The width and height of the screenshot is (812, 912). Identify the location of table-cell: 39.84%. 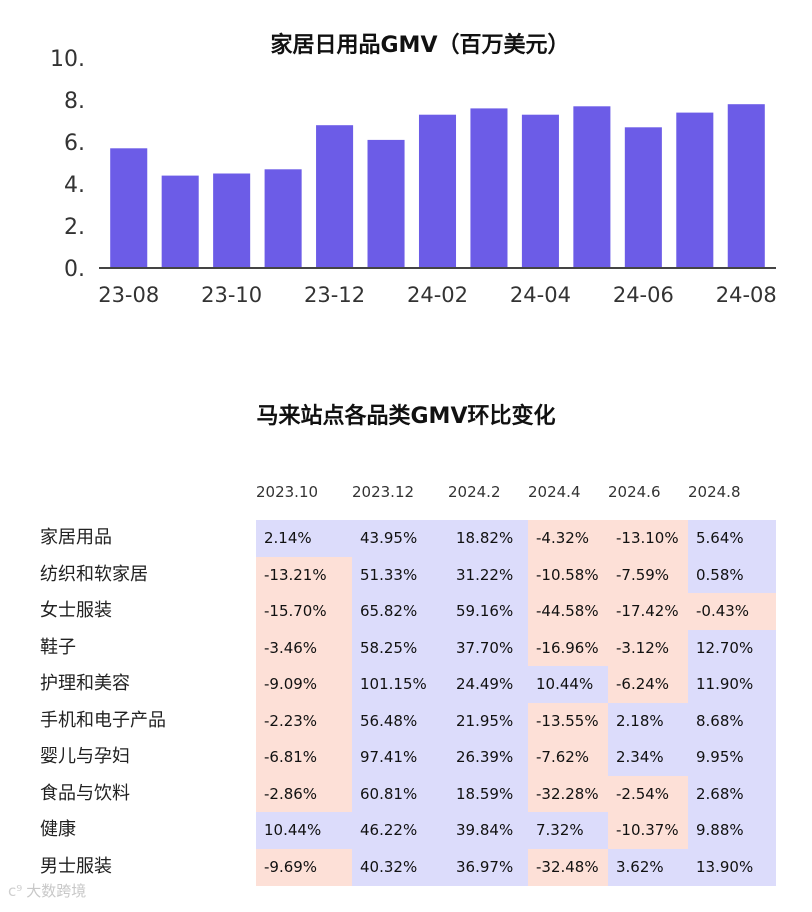
(488, 830).